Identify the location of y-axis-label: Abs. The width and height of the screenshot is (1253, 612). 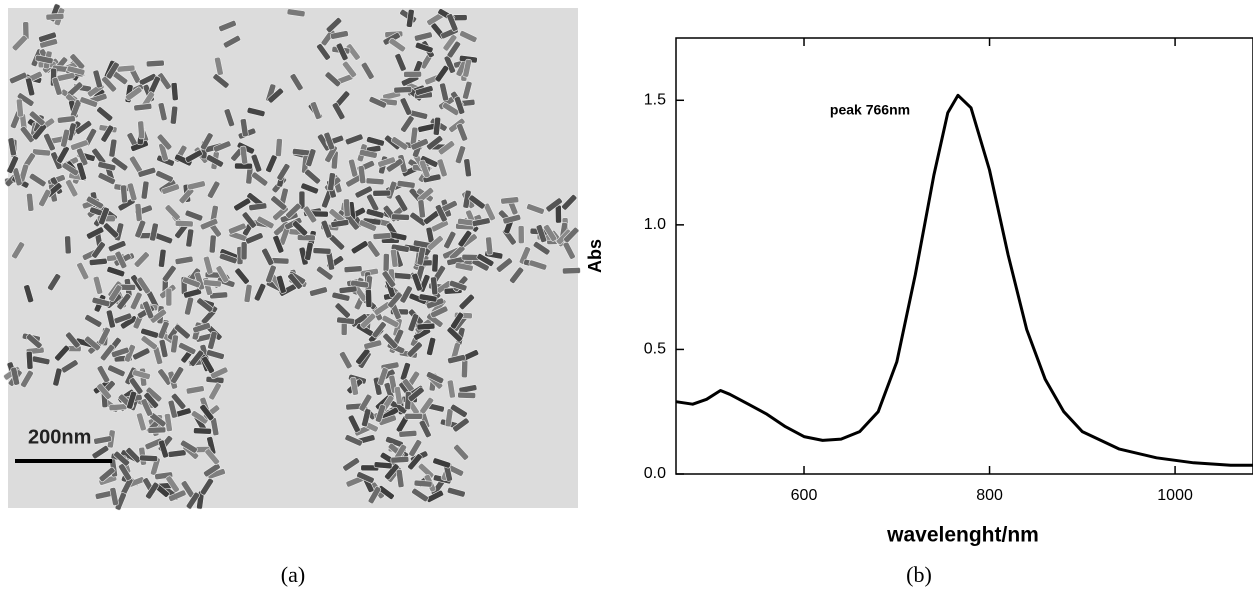
(595, 256).